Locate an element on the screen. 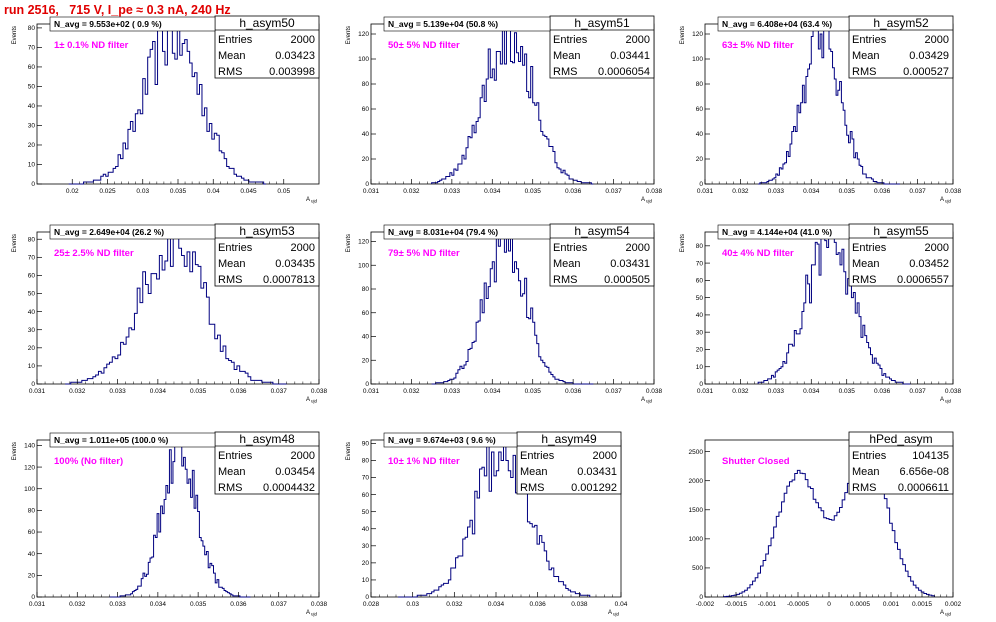 The height and width of the screenshot is (622, 996). x-tick-label: 0.04 is located at coordinates (621, 604).